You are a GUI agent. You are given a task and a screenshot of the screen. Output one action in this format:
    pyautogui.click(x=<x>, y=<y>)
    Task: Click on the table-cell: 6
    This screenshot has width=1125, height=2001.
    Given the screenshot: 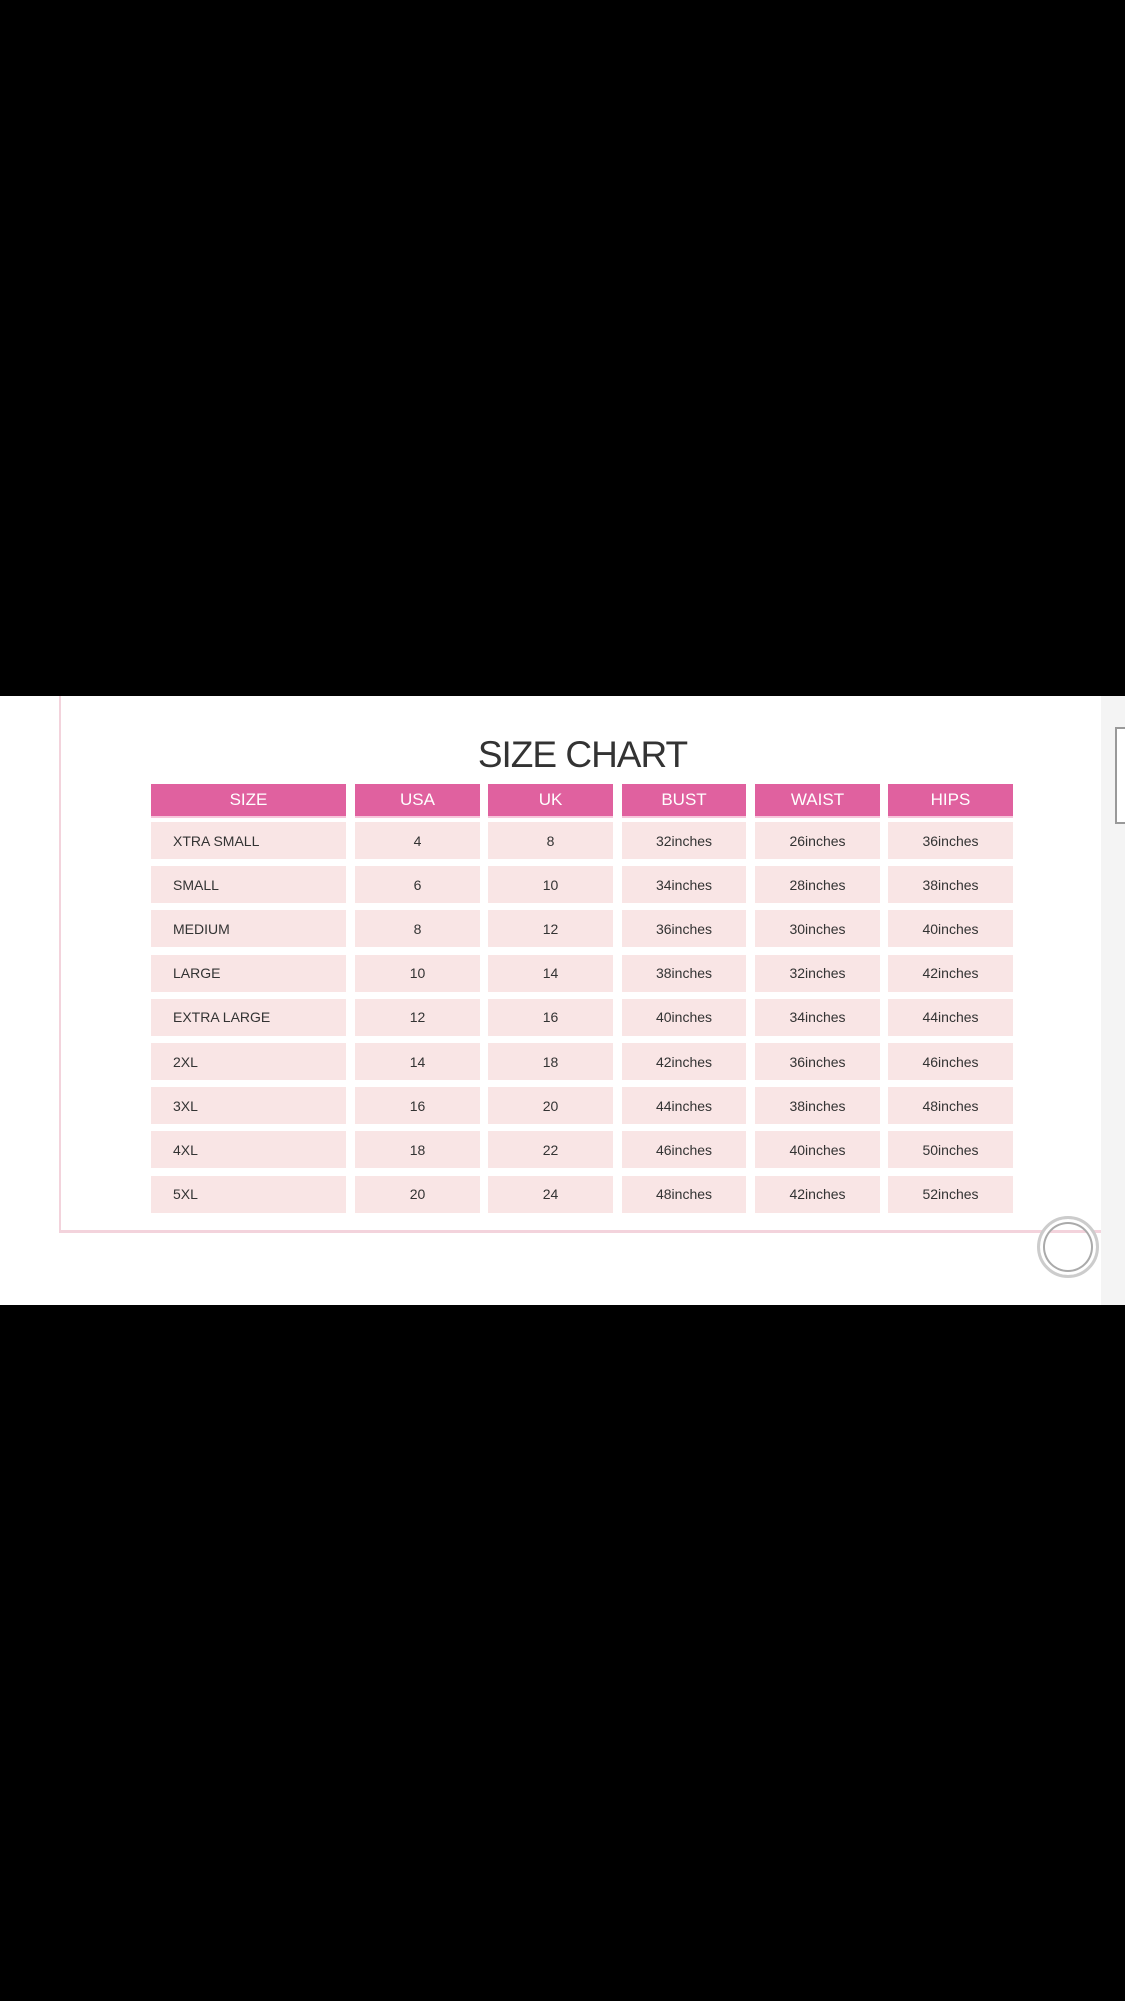 What is the action you would take?
    pyautogui.click(x=417, y=885)
    